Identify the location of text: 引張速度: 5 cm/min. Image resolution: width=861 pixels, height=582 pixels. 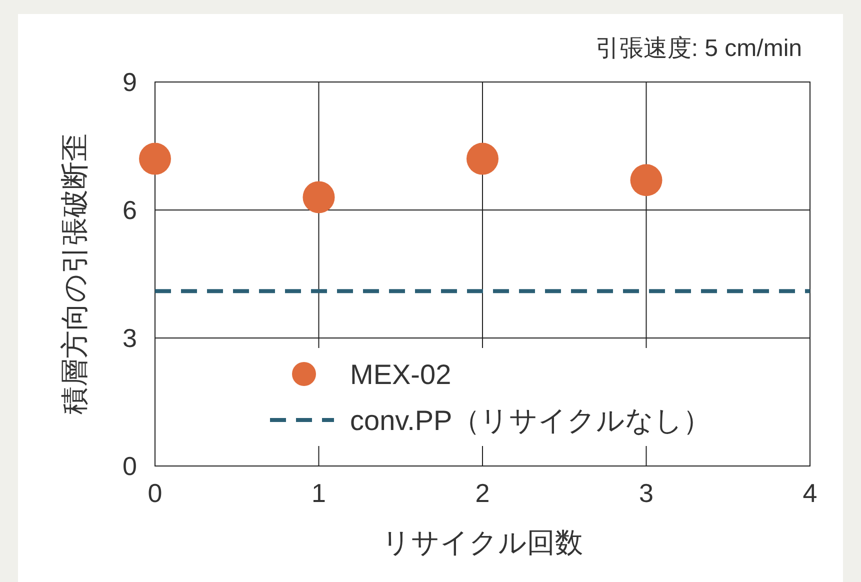
(698, 48).